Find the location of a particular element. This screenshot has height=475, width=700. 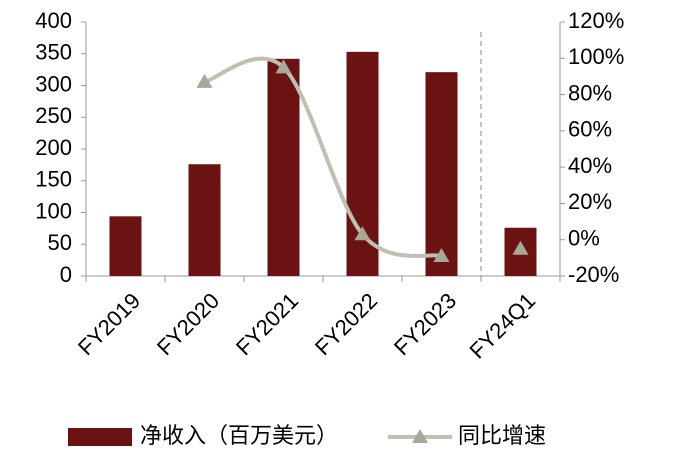

y-tick-label: 150 is located at coordinates (53, 179).